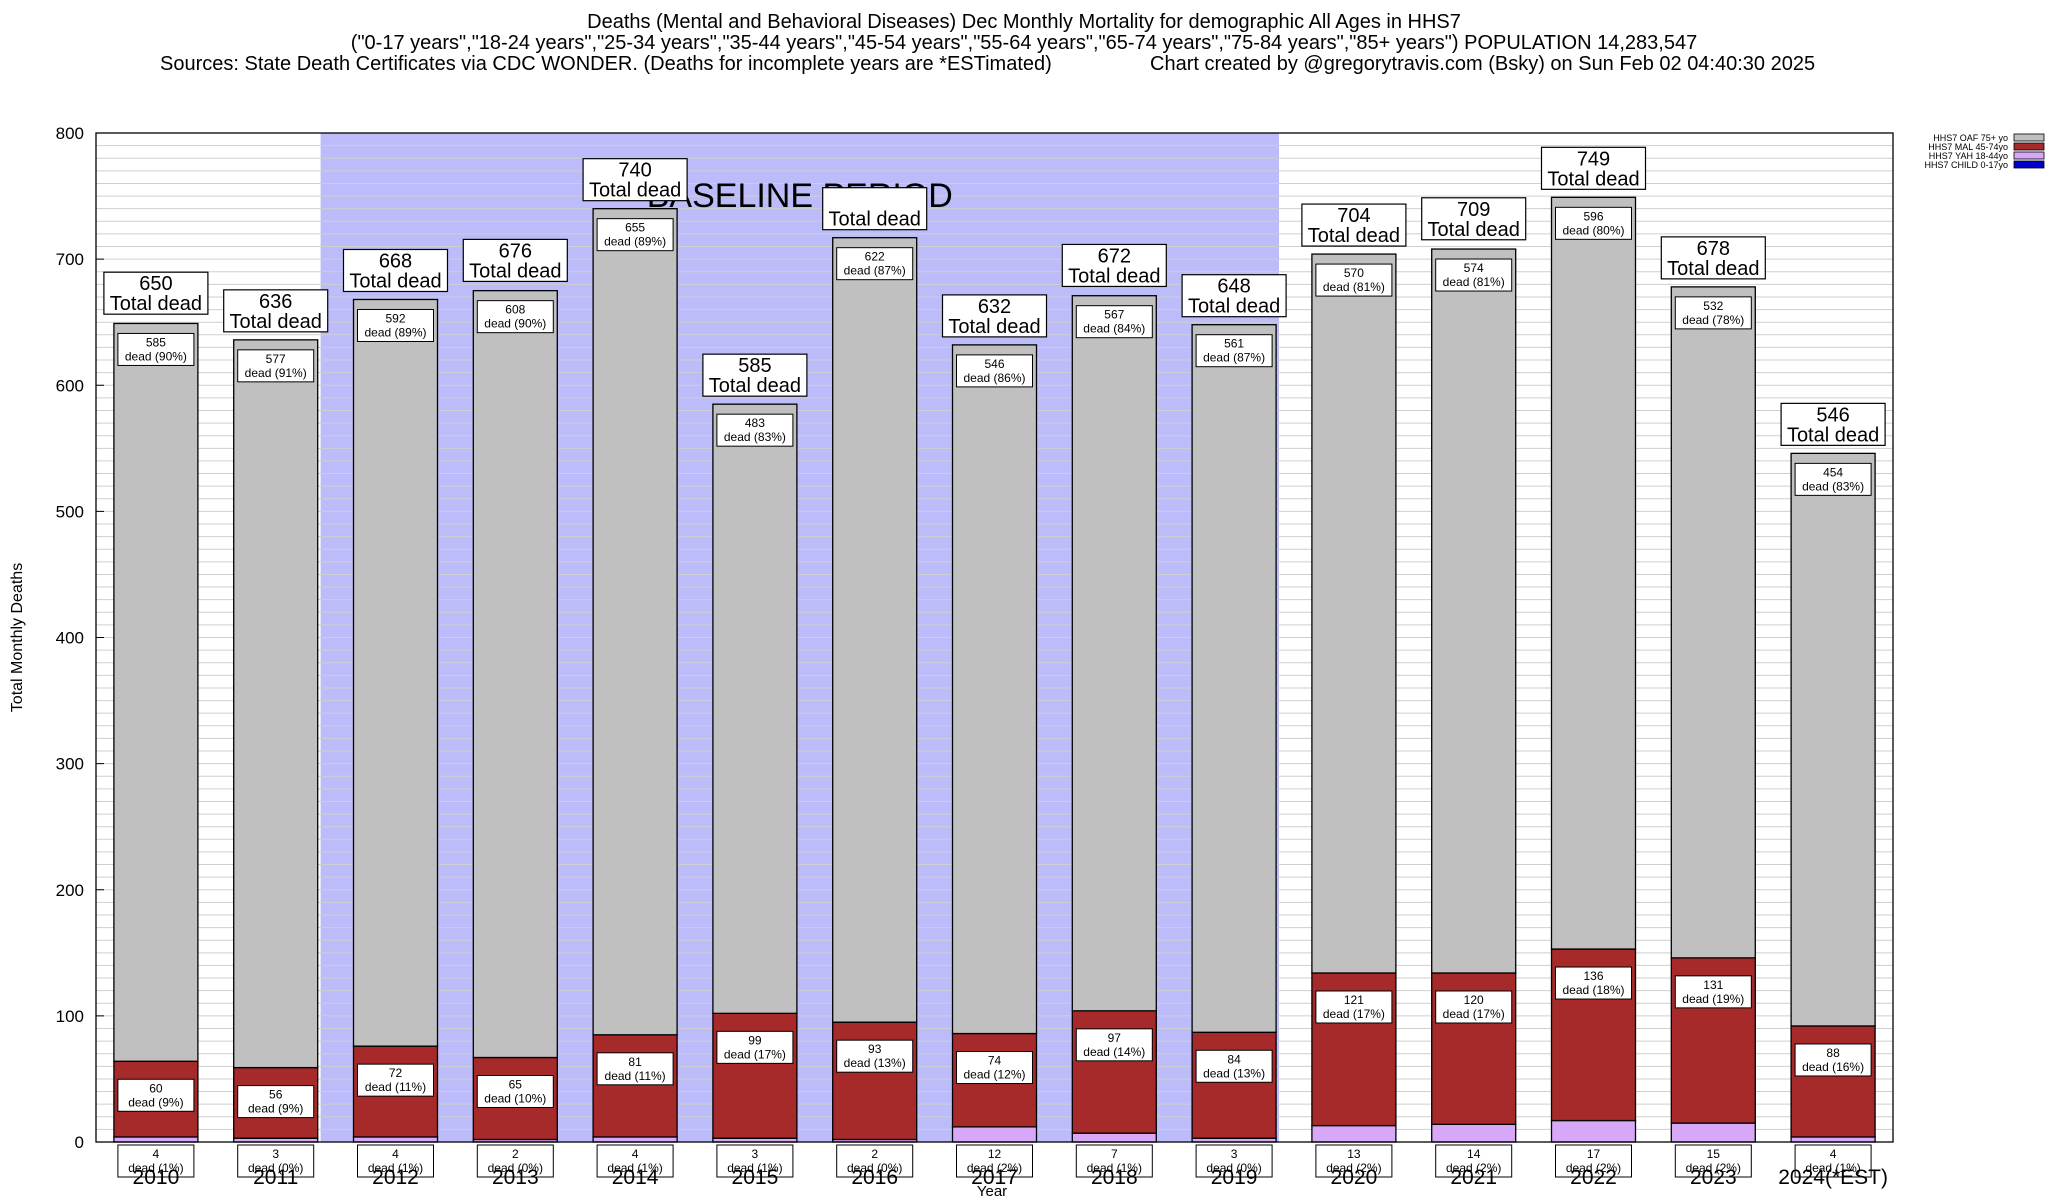 The width and height of the screenshot is (2048, 1200). What do you see at coordinates (1233, 287) in the screenshot?
I see `total-value: 648` at bounding box center [1233, 287].